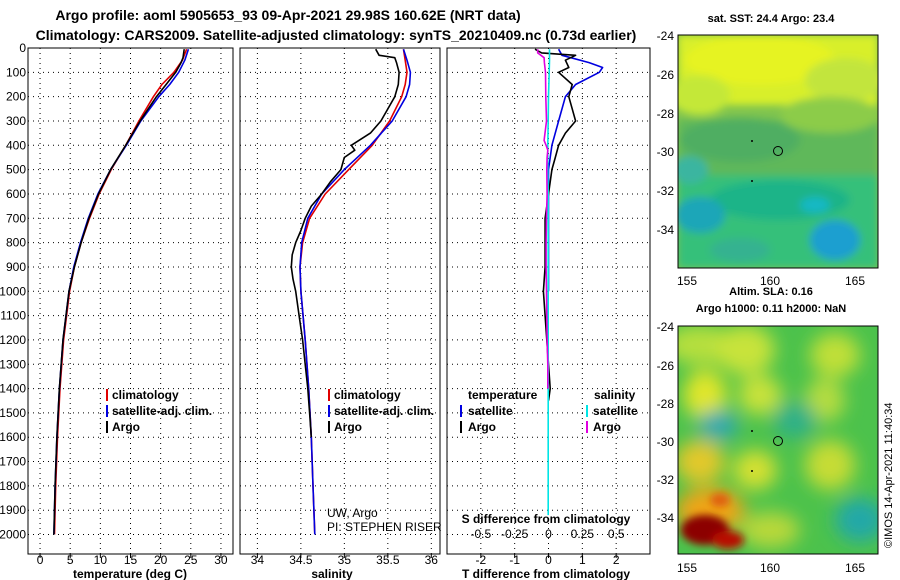  What do you see at coordinates (666, 36) in the screenshot?
I see `sst-ytick: -24` at bounding box center [666, 36].